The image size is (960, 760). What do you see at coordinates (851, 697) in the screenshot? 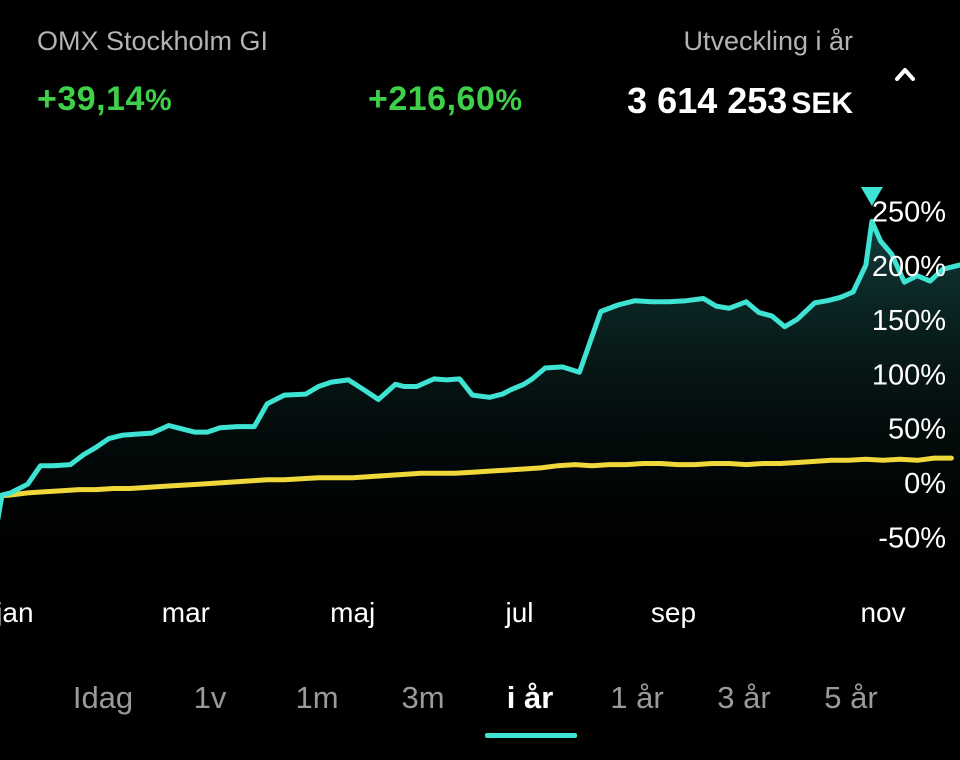
I see `tab-5-ar: 5 år` at bounding box center [851, 697].